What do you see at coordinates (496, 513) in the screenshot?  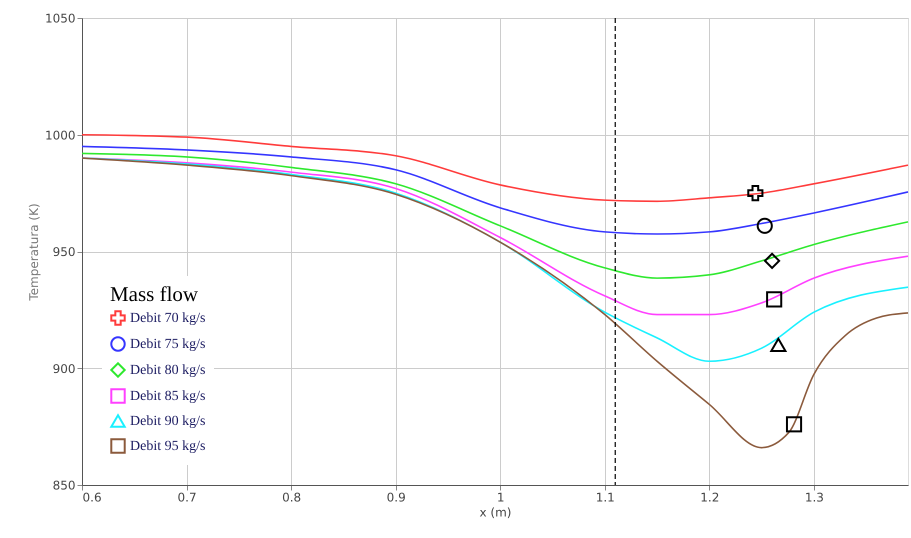 I see `x-axis-title: x (m)` at bounding box center [496, 513].